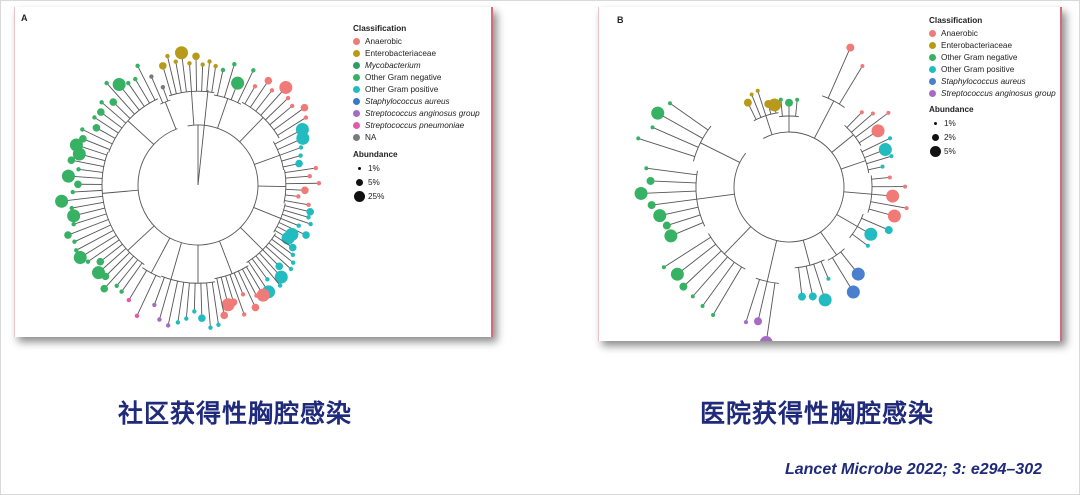  What do you see at coordinates (416, 168) in the screenshot?
I see `abundance-item: 1%` at bounding box center [416, 168].